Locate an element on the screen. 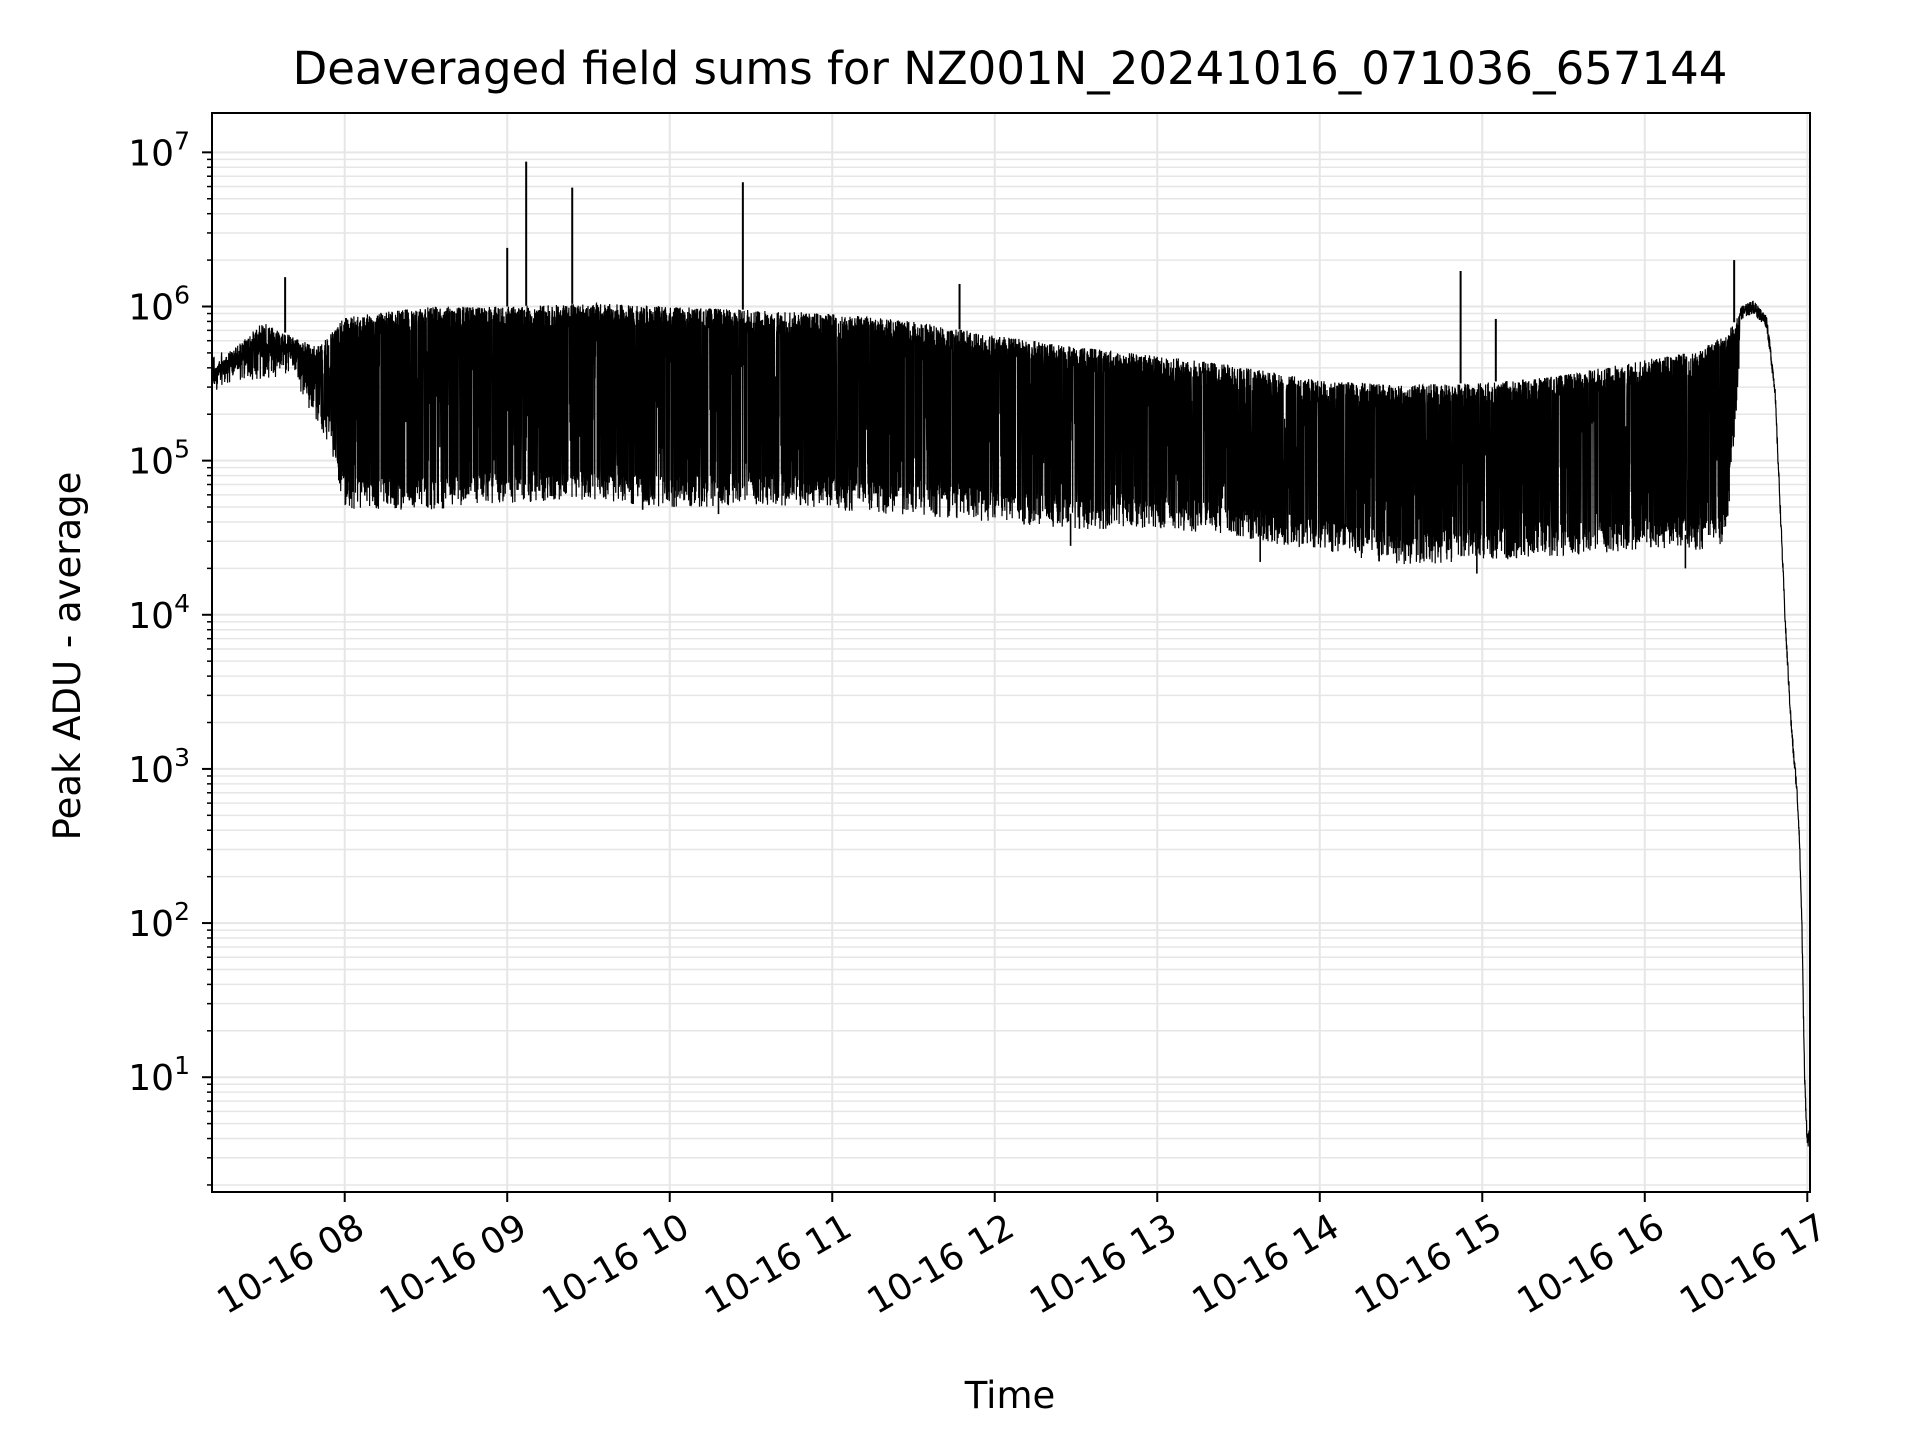  y-tick-label: 10⁴ is located at coordinates (159, 613).